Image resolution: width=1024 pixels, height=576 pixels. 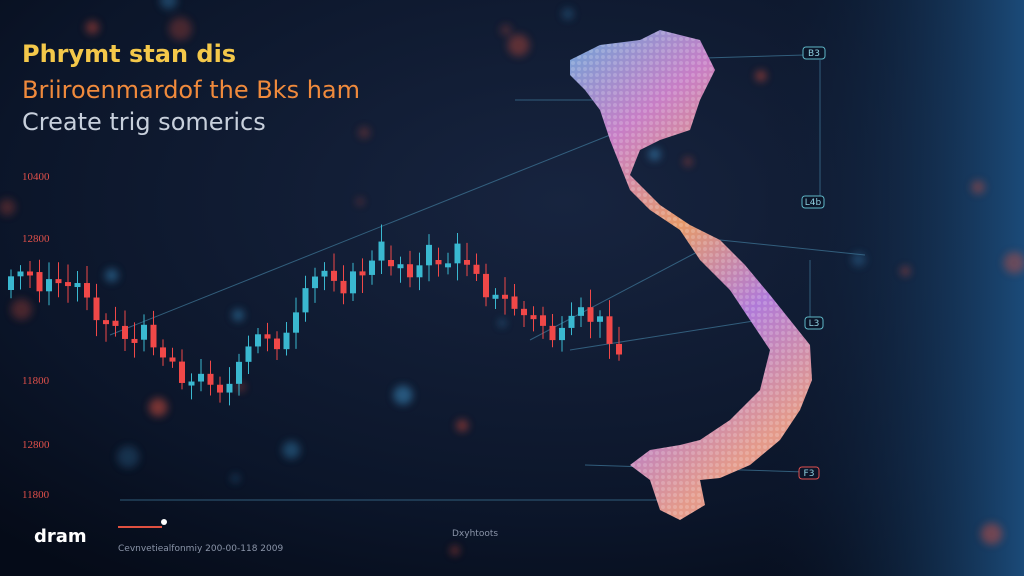 I want to click on subtitle: Briiroenmardof the Bks ham, so click(x=191, y=90).